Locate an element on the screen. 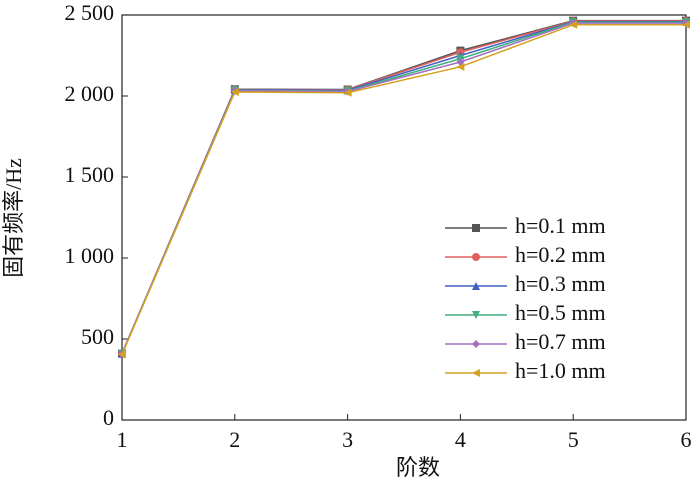 The image size is (700, 487). x-tick-label: 2 is located at coordinates (234, 439).